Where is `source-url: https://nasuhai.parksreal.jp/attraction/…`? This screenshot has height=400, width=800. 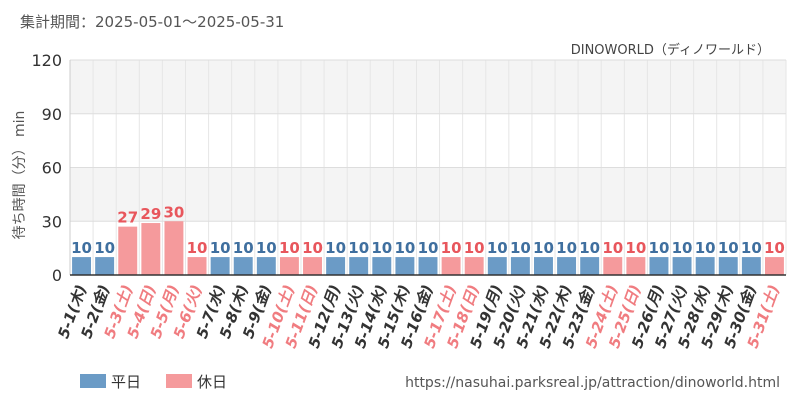
source-url: https://nasuhai.parksreal.jp/attraction/… is located at coordinates (592, 383).